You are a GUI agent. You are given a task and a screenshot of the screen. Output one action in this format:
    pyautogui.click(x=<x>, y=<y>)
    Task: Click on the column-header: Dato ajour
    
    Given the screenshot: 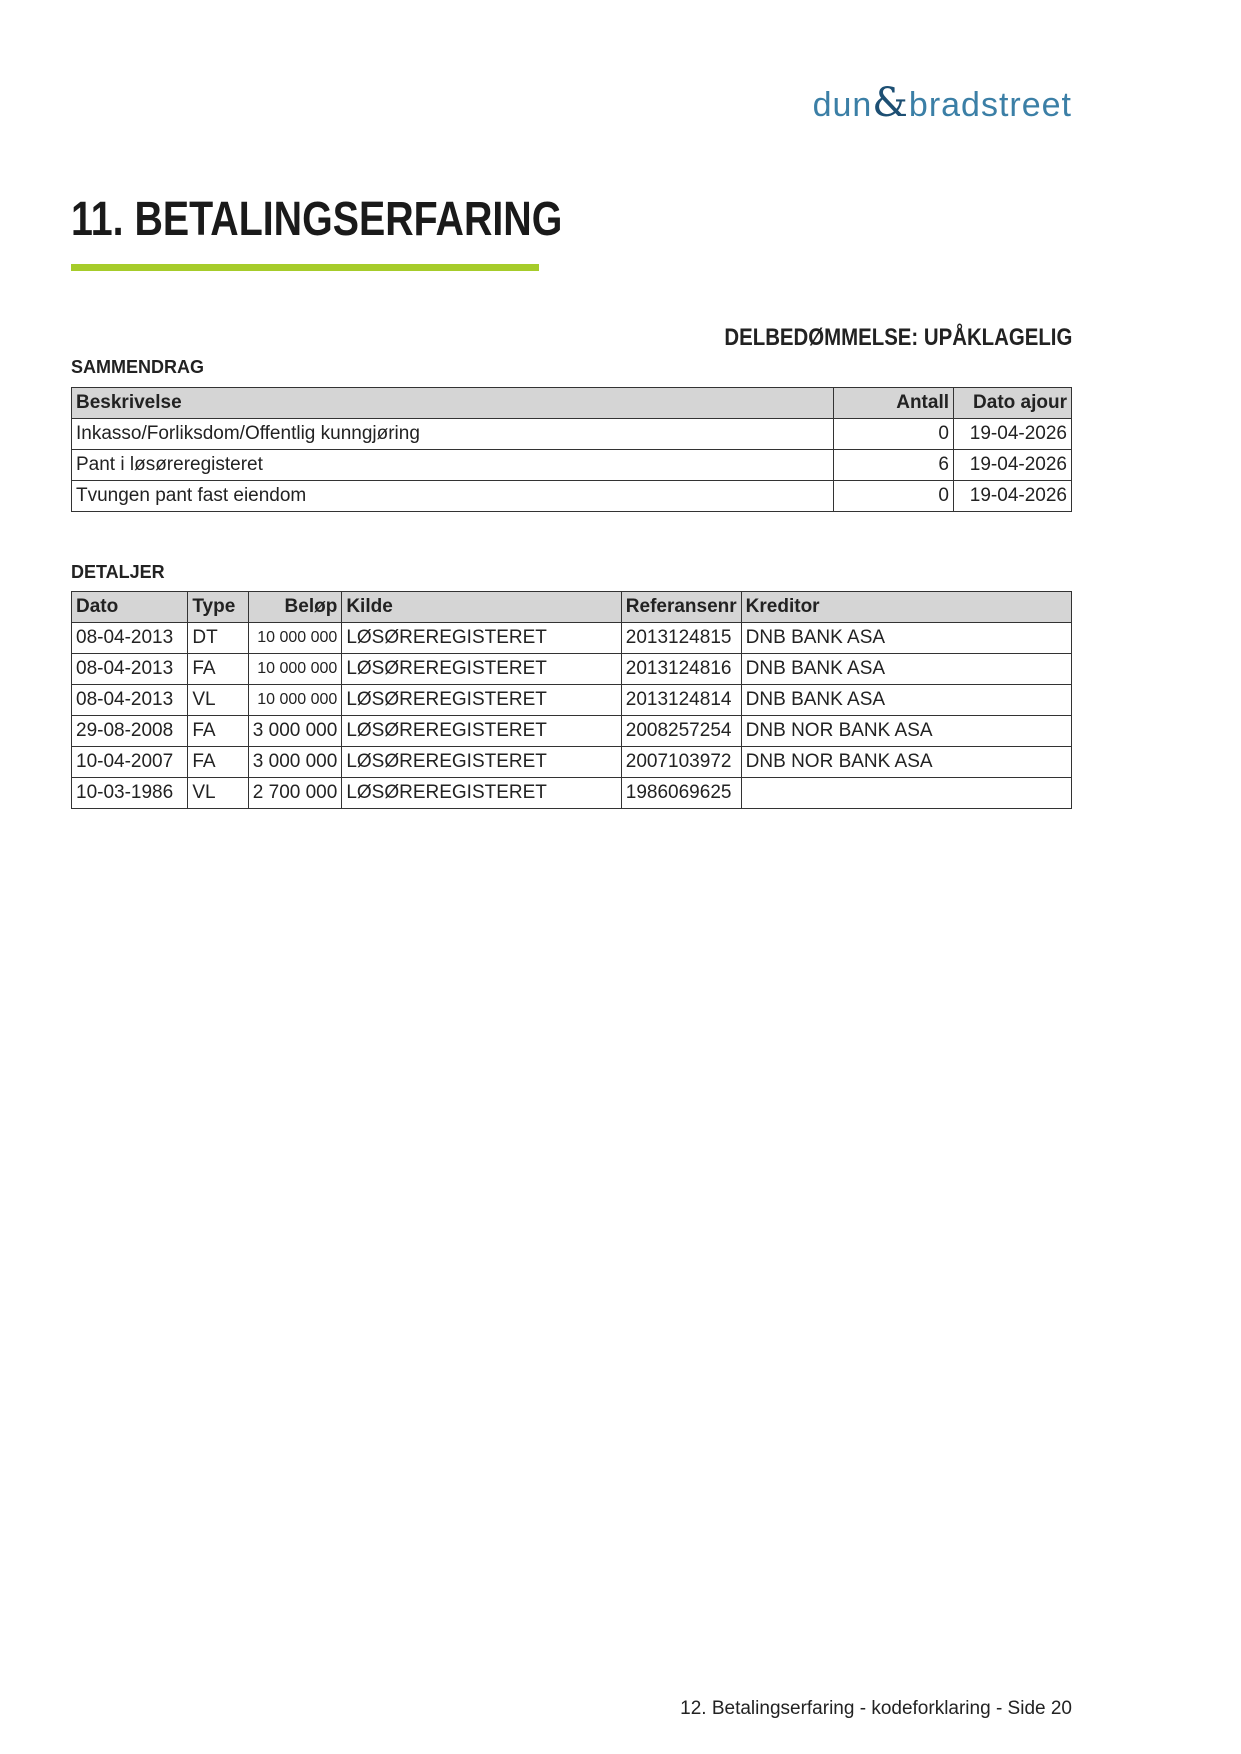 What is the action you would take?
    pyautogui.click(x=1012, y=403)
    